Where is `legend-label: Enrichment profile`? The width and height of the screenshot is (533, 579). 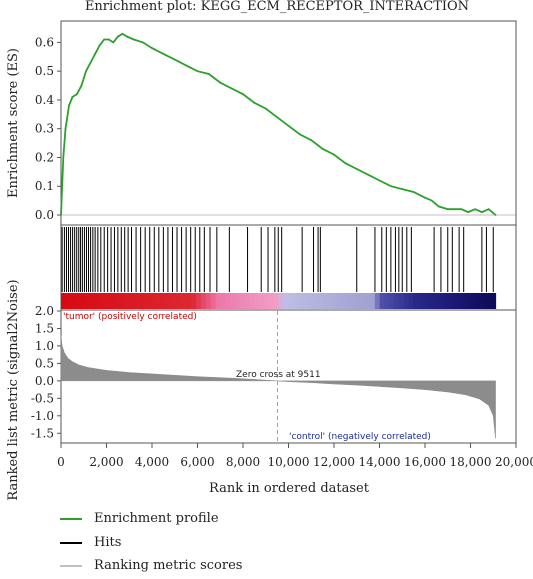 legend-label: Enrichment profile is located at coordinates (156, 518).